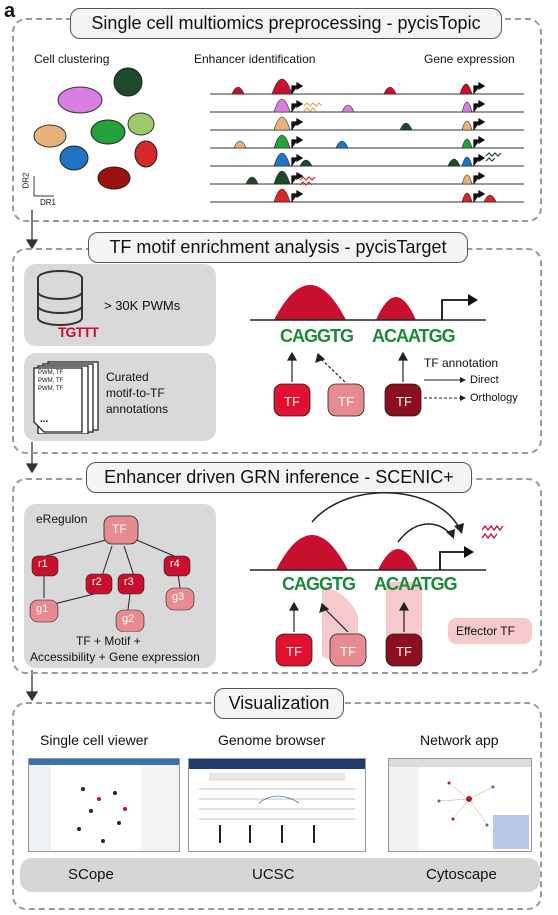  I want to click on cluster-violet, so click(80, 100).